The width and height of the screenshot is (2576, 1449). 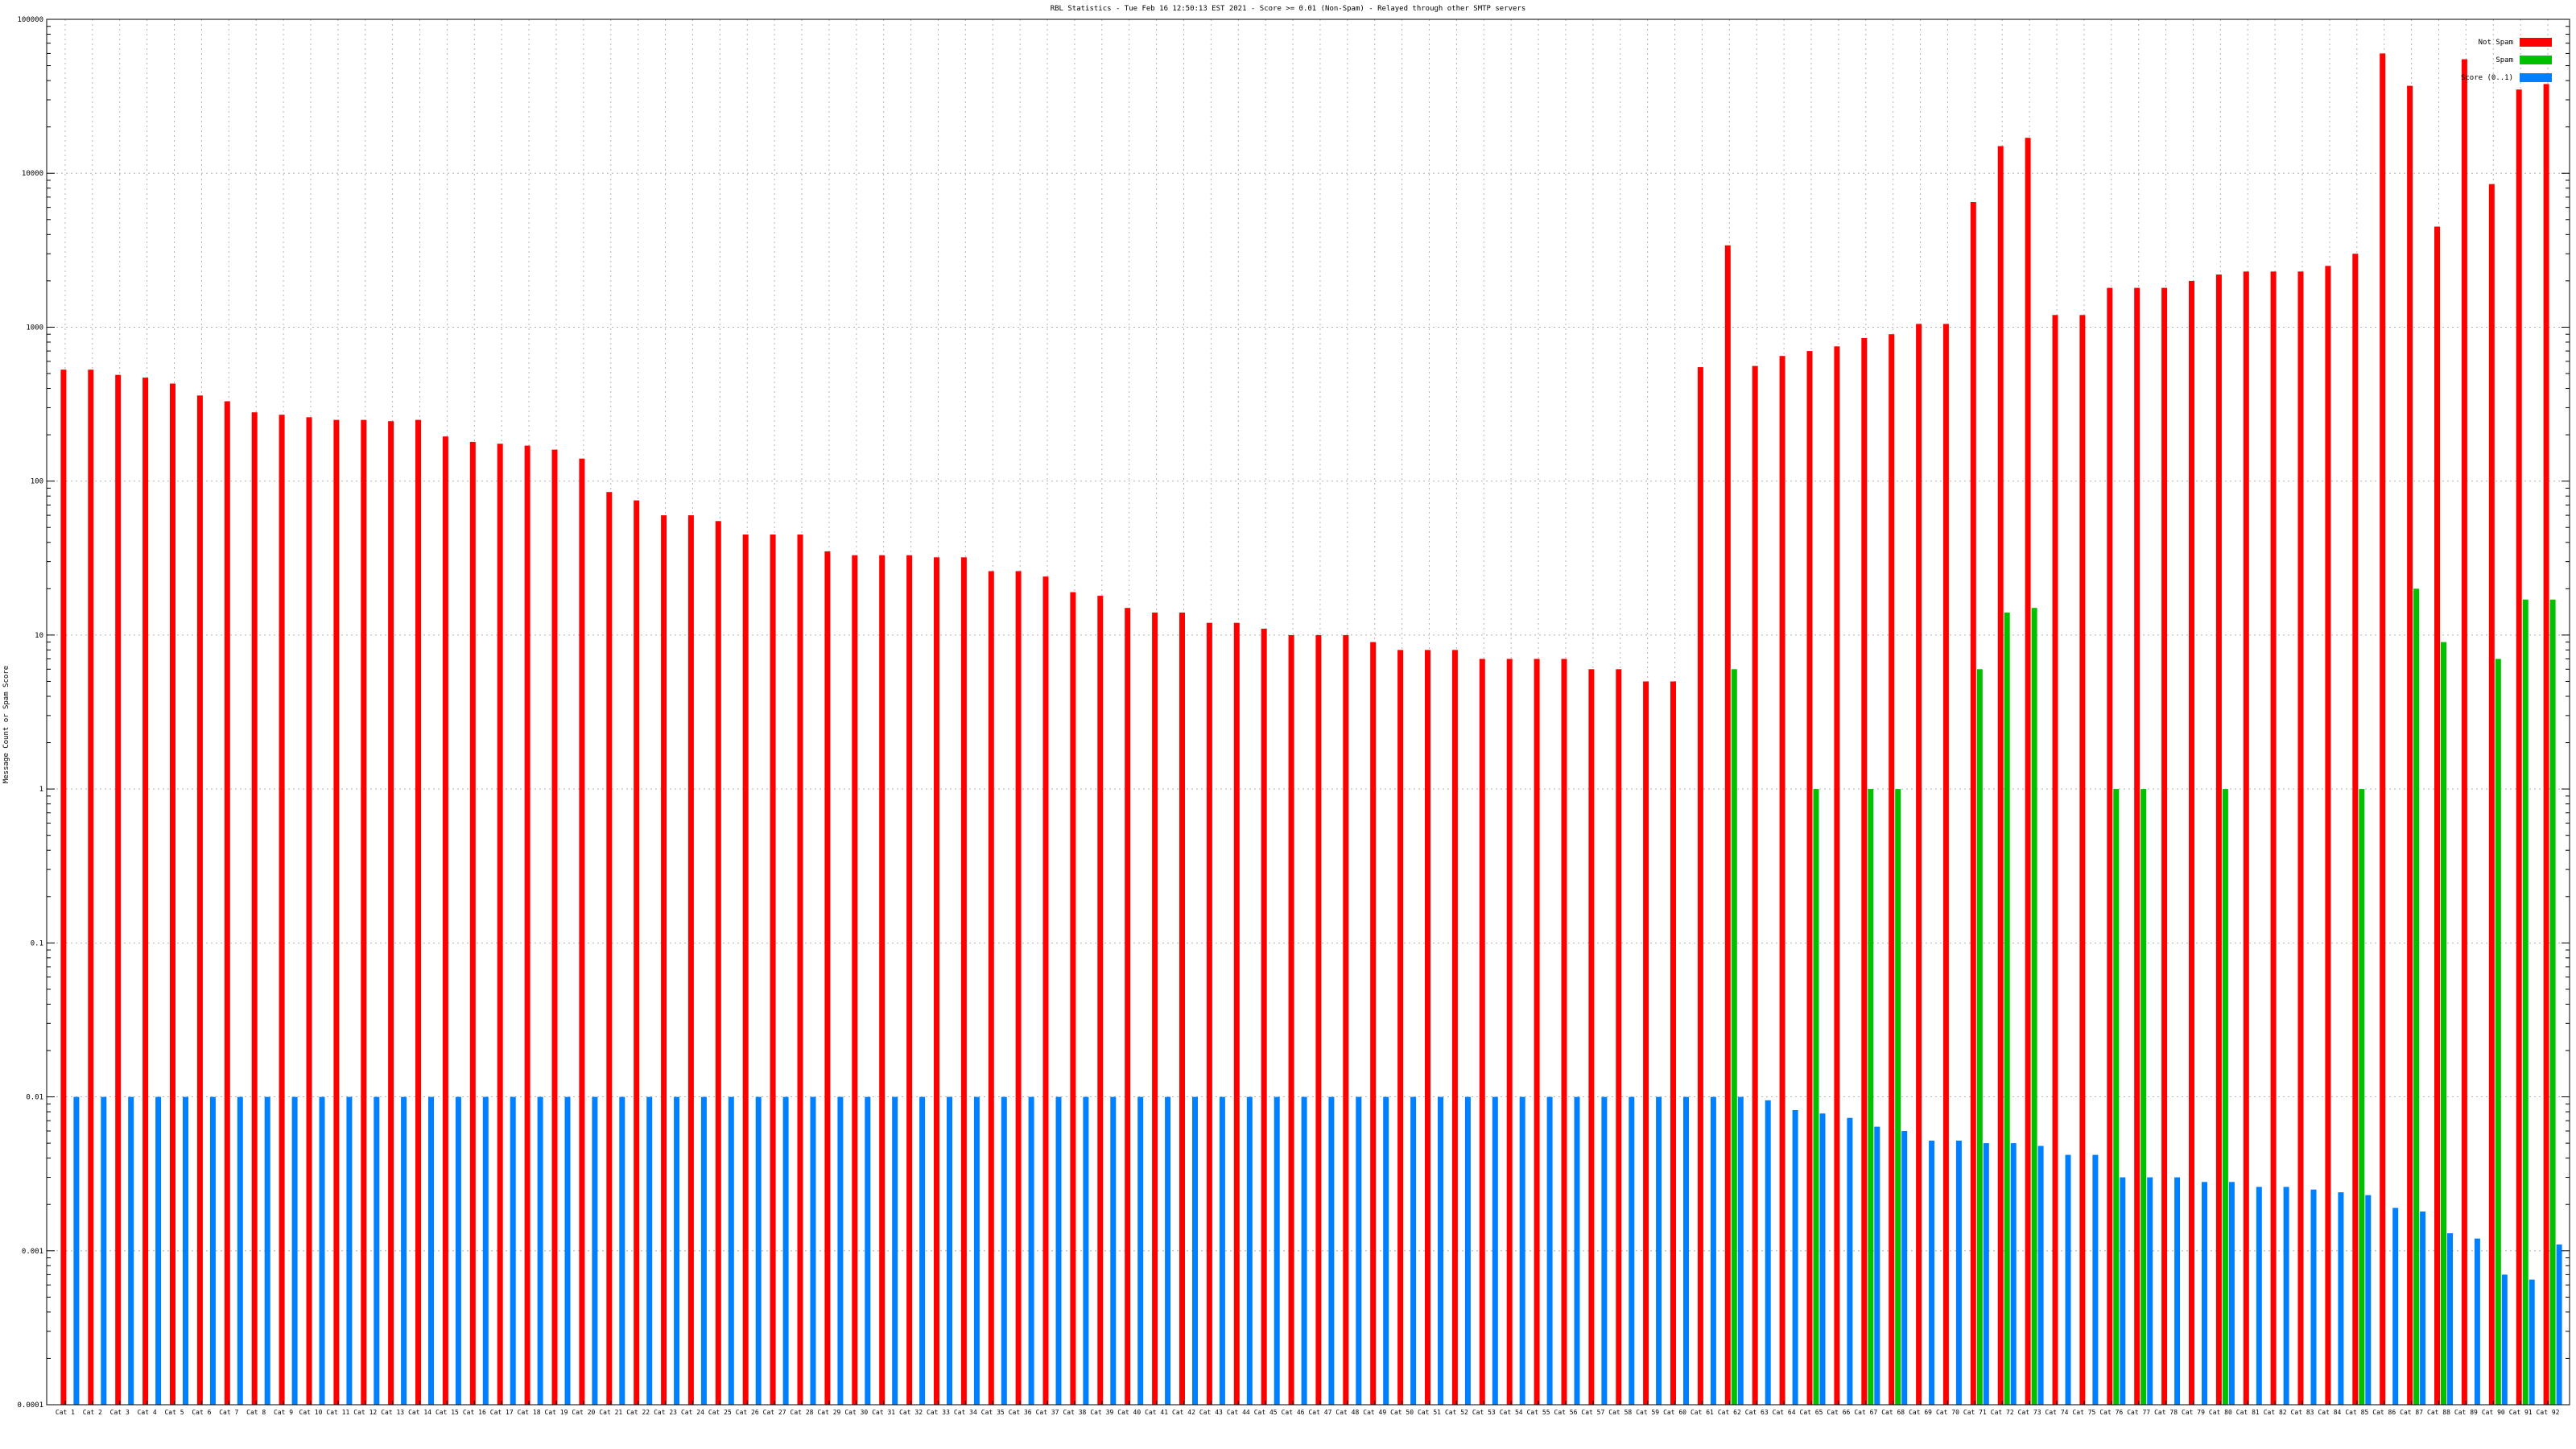 I want to click on x-tick-label: Cat 67, so click(x=1865, y=1412).